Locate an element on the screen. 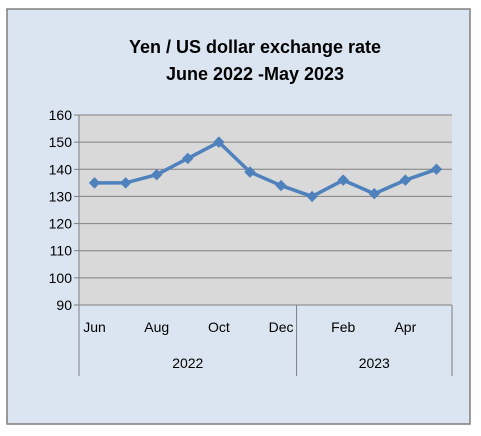 This screenshot has width=481, height=436. y-tick-label: 90 is located at coordinates (64, 305).